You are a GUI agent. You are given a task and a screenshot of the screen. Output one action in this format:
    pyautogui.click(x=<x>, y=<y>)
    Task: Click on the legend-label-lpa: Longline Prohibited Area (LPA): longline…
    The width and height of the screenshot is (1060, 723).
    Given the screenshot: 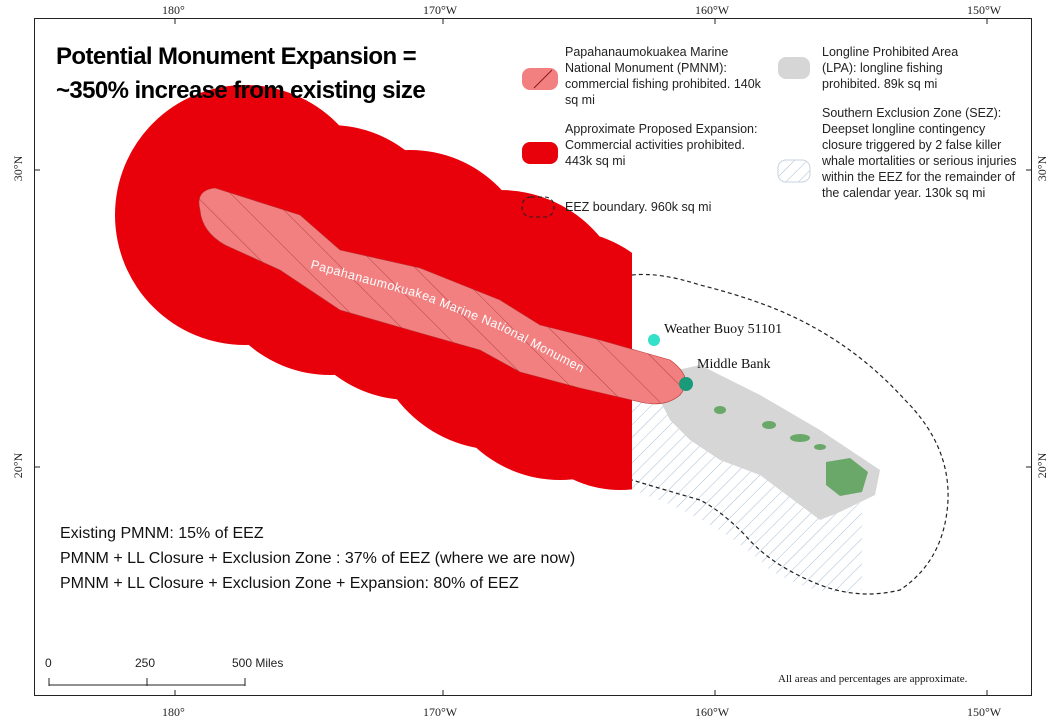 What is the action you would take?
    pyautogui.click(x=890, y=68)
    